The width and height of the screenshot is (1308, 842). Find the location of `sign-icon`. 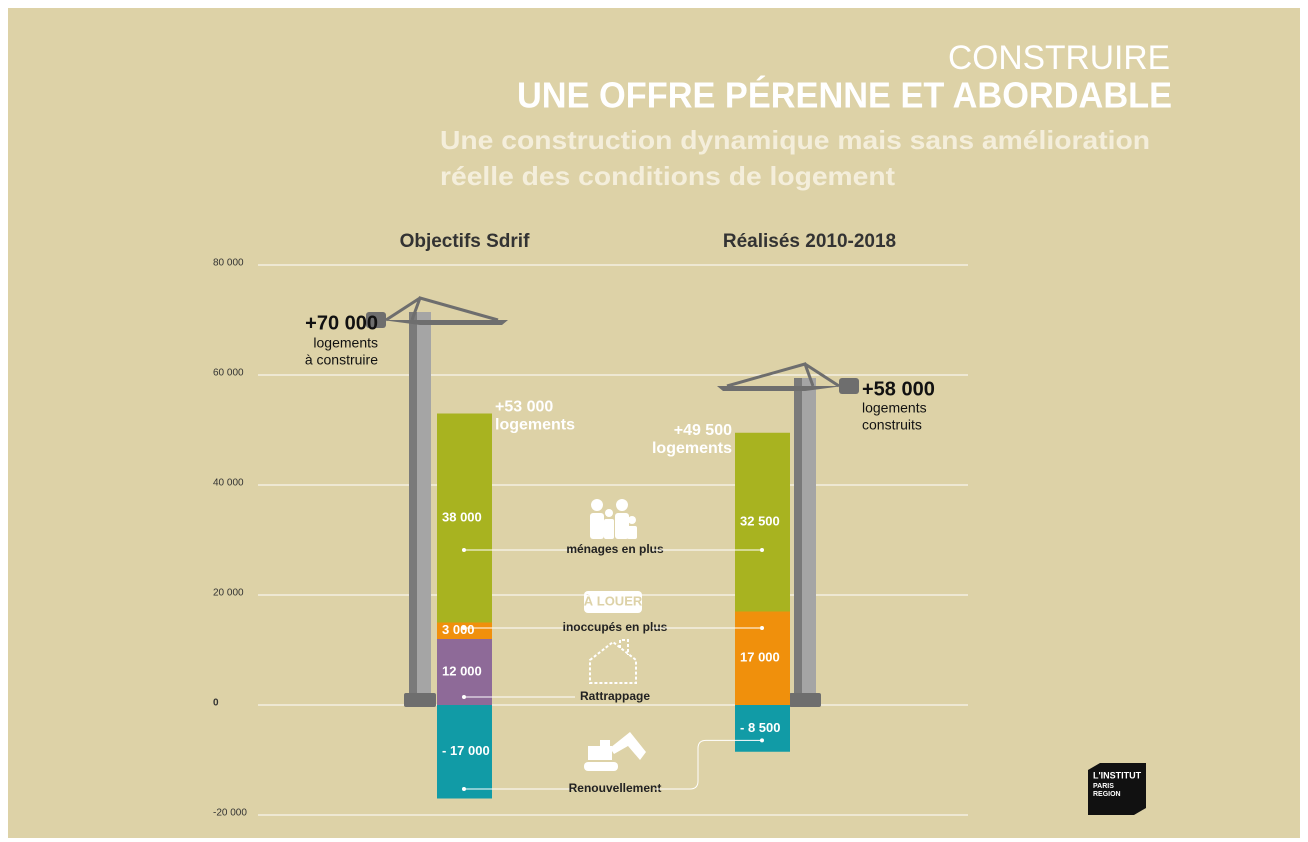

sign-icon is located at coordinates (613, 602).